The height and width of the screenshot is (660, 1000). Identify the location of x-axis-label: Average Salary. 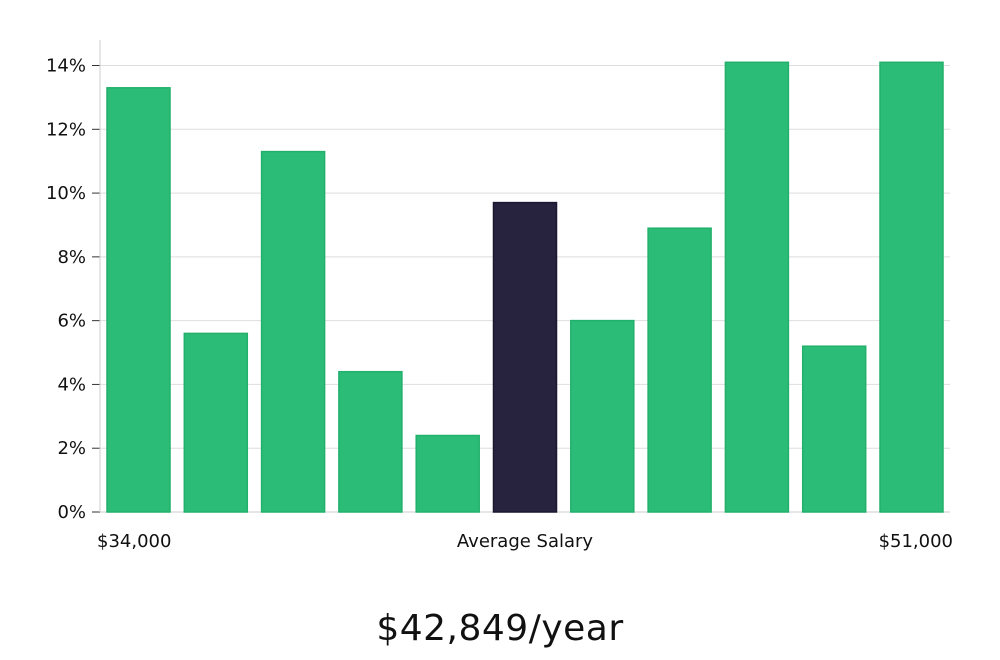
(525, 541).